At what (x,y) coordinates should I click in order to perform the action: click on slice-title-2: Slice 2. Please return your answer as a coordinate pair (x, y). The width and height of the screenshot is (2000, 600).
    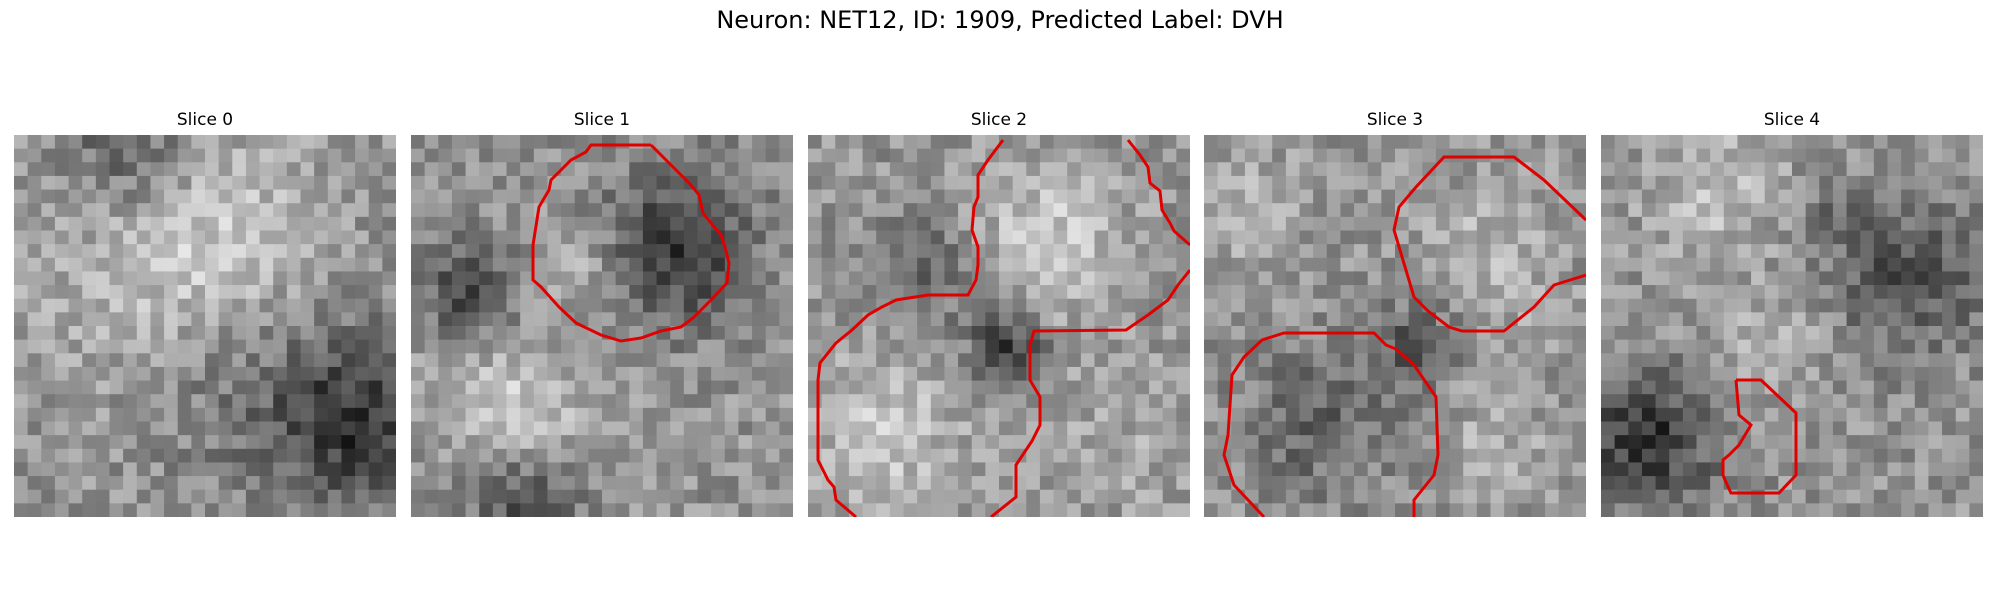
    Looking at the image, I should click on (999, 120).